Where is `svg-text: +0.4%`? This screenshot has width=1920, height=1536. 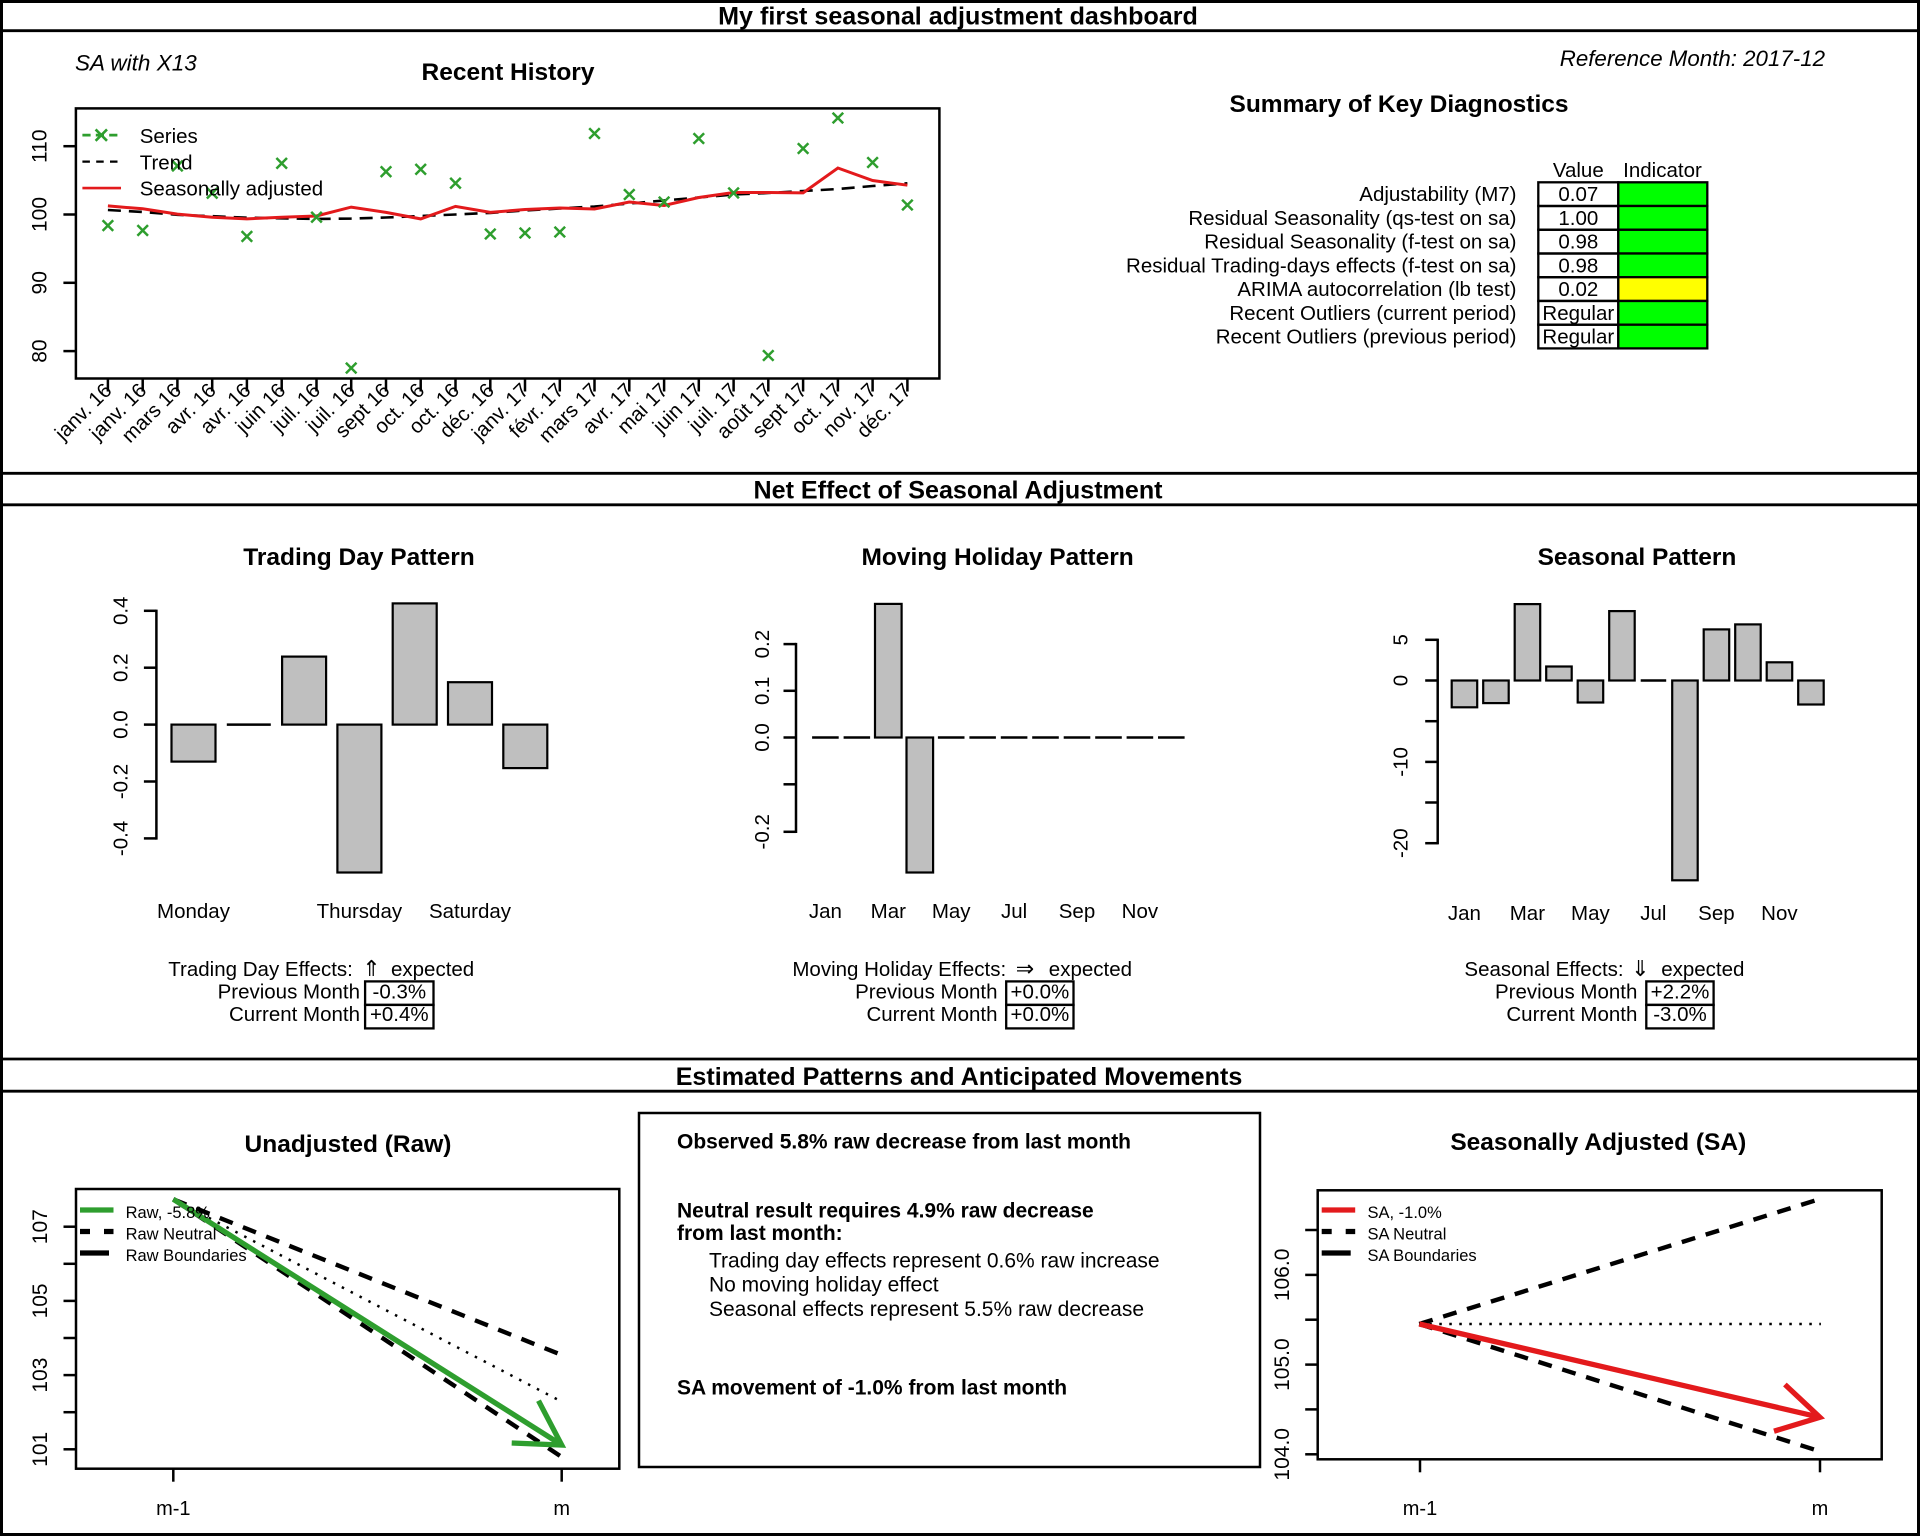
svg-text: +0.4% is located at coordinates (399, 1014).